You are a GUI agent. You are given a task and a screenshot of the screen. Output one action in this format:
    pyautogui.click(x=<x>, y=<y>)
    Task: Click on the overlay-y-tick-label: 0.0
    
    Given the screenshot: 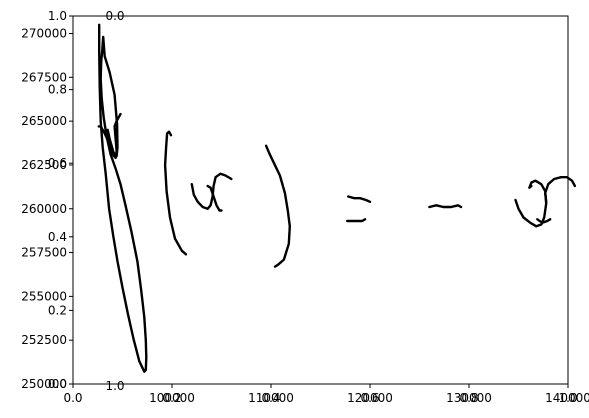 What is the action you would take?
    pyautogui.click(x=57, y=384)
    